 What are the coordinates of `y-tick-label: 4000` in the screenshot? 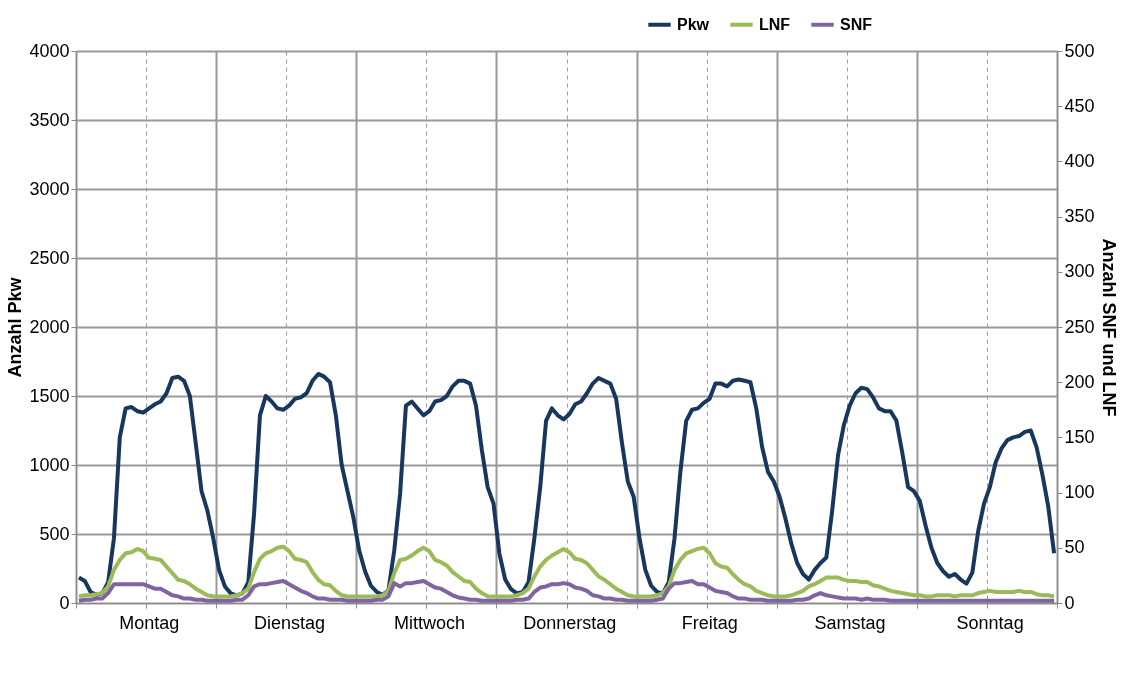 It's located at (49, 50).